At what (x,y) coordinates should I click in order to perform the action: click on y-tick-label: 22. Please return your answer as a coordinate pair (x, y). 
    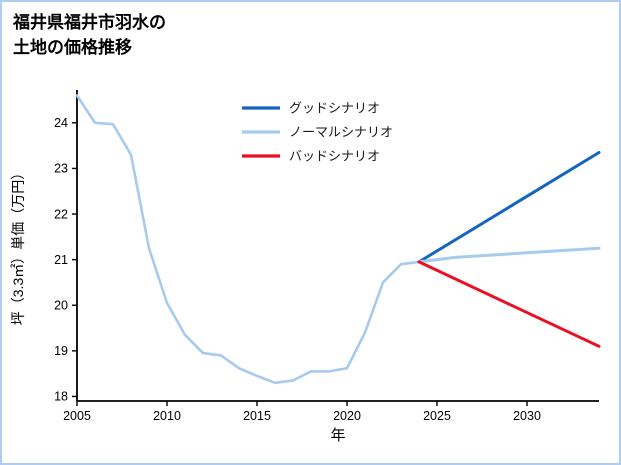
    Looking at the image, I should click on (61, 214).